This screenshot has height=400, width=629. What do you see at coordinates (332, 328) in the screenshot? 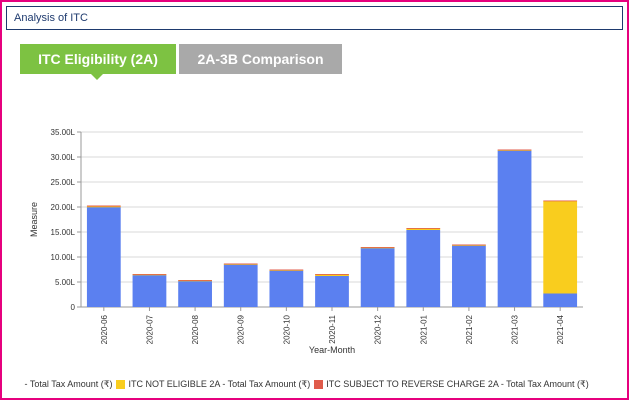
I see `x-tick-label: 2020-11` at bounding box center [332, 328].